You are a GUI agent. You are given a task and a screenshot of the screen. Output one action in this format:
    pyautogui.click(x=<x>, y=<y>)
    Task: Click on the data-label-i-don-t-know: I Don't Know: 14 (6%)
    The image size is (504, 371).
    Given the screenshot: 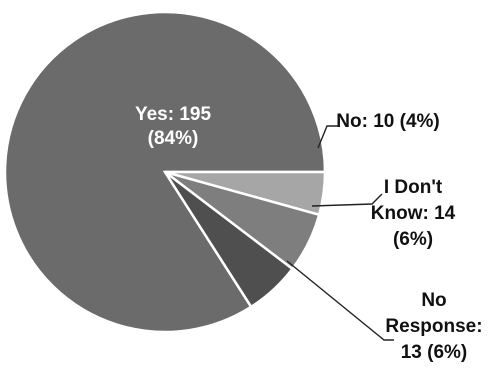 What is the action you would take?
    pyautogui.click(x=413, y=213)
    